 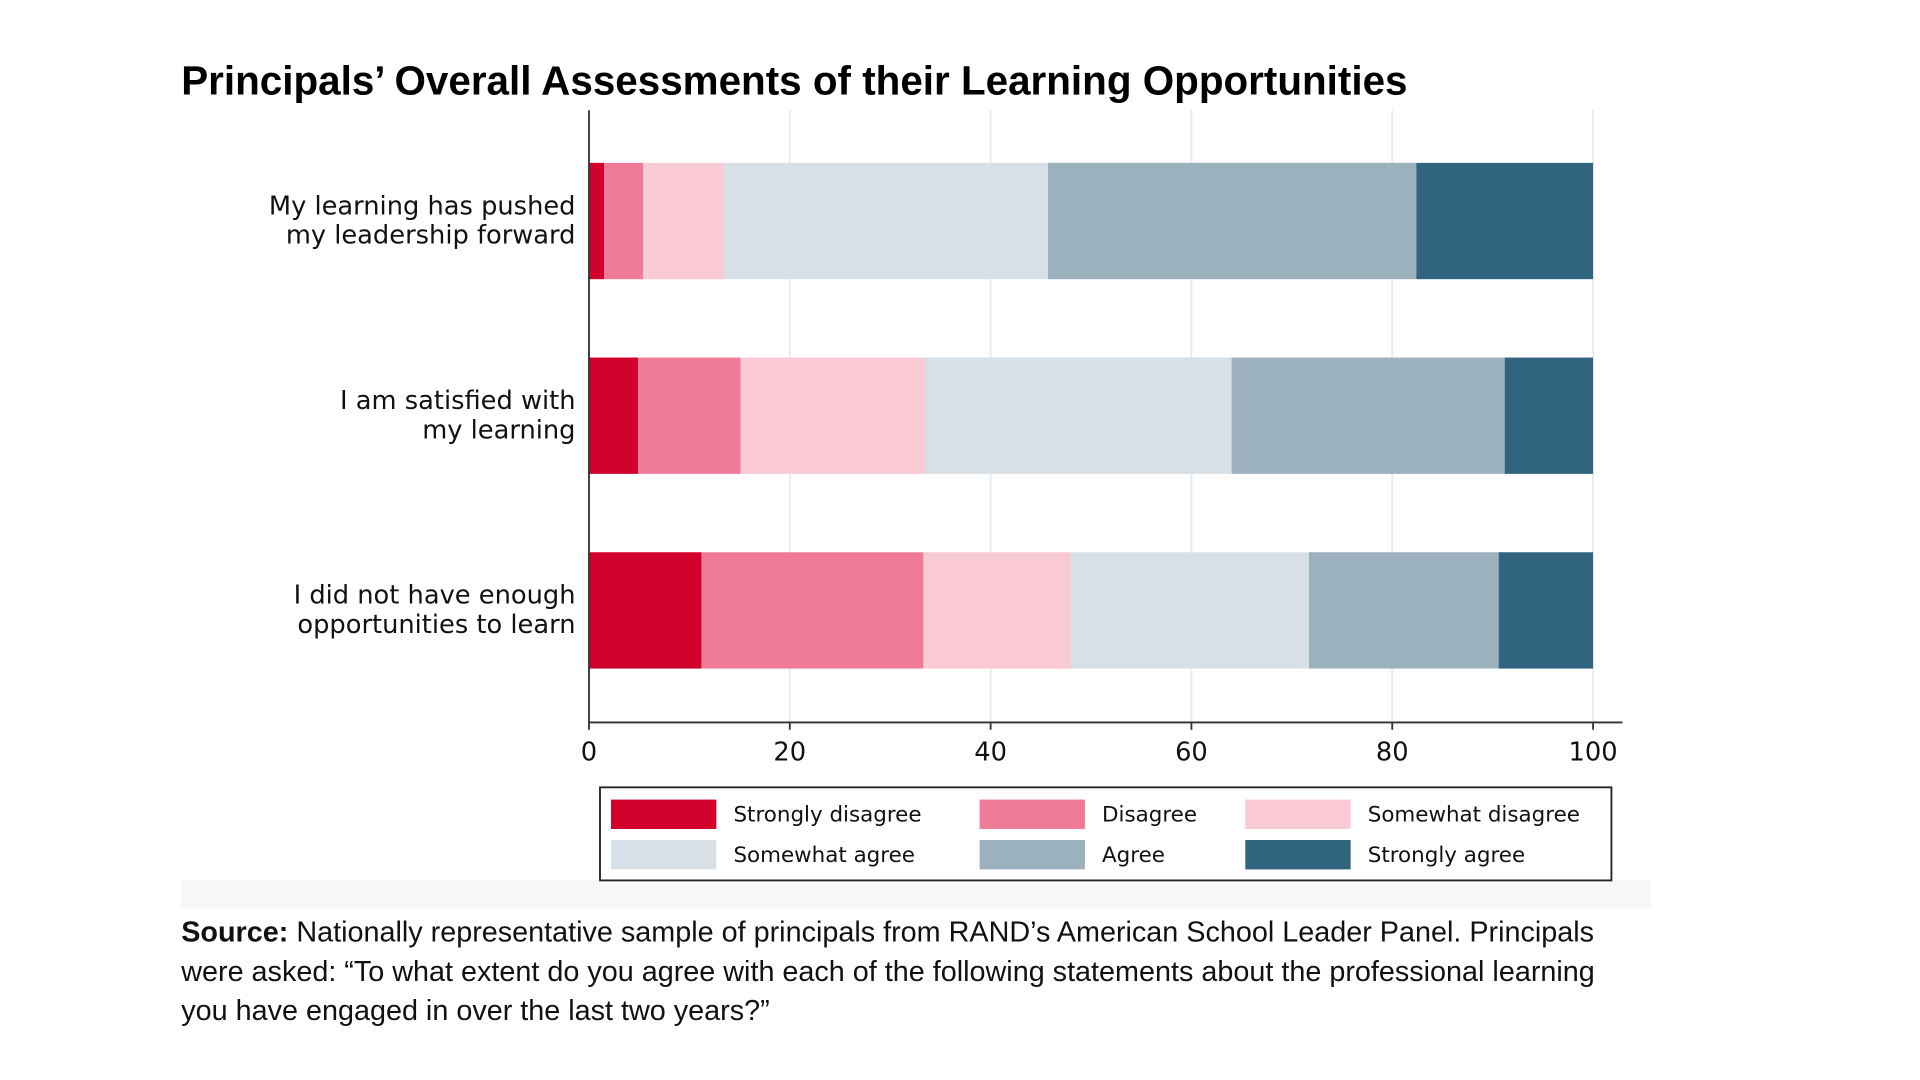 What do you see at coordinates (990, 752) in the screenshot?
I see `x-tick-label: 40` at bounding box center [990, 752].